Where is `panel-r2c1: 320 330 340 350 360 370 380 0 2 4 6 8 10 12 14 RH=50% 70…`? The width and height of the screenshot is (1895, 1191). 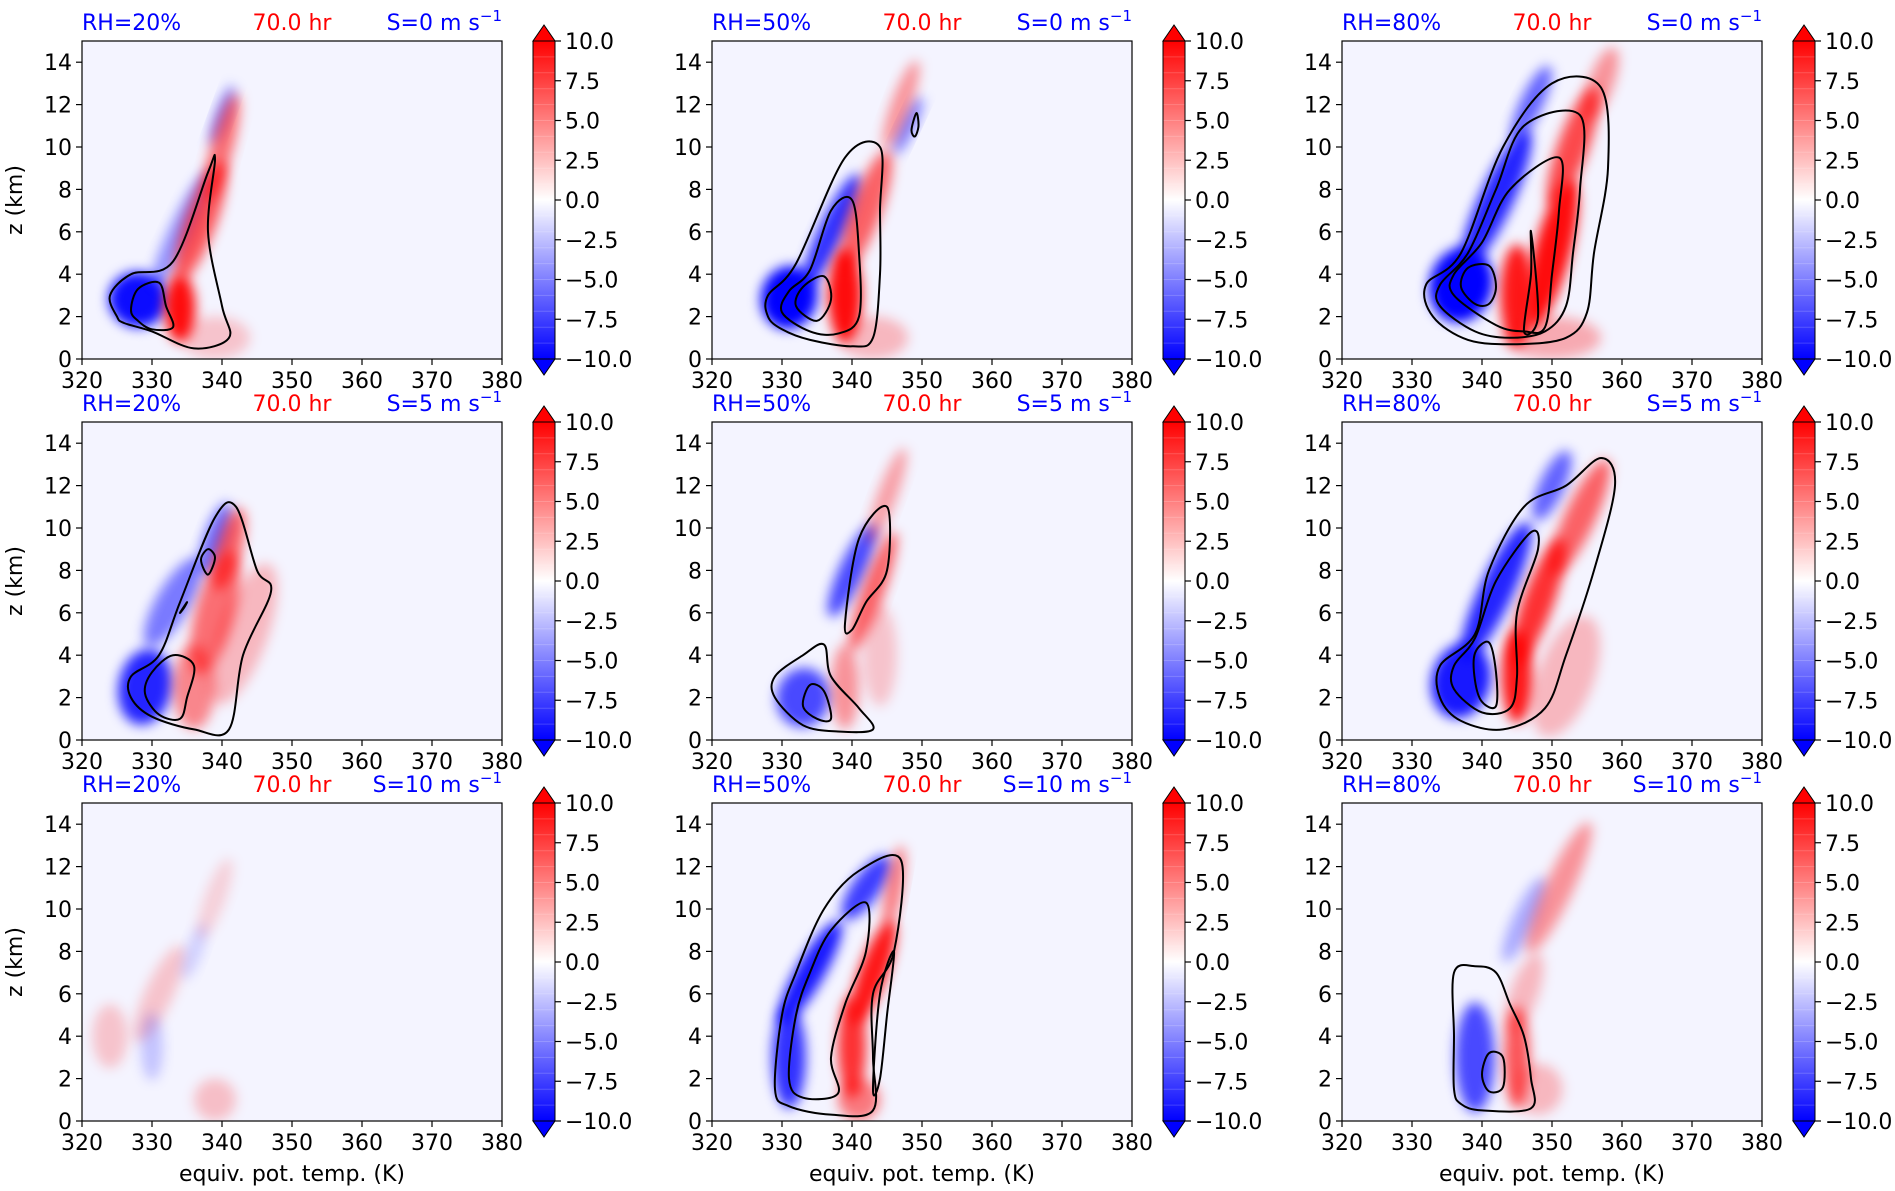
panel-r2c1: 320 330 340 350 360 370 380 0 2 4 6 8 10 12 14 RH=50% 70… is located at coordinates (968, 978).